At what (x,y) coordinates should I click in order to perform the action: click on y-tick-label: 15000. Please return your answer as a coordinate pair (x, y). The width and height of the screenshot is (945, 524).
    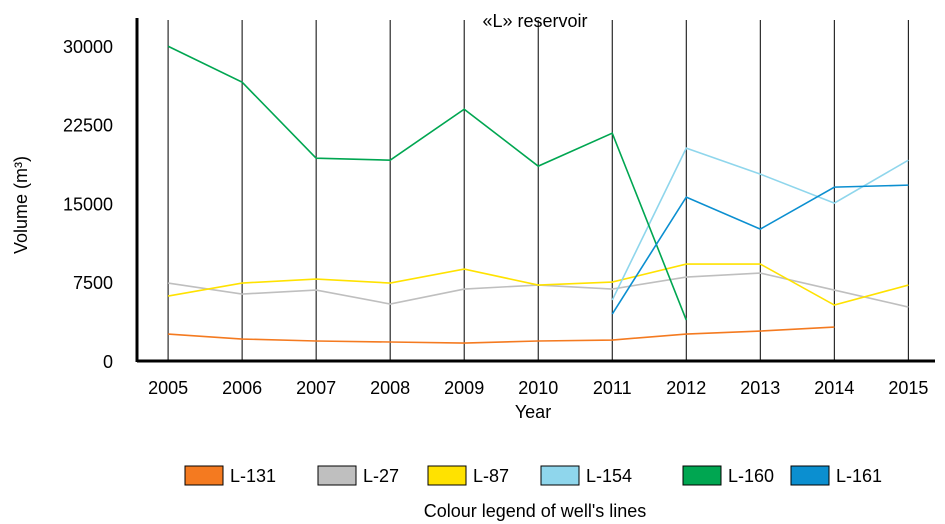
    Looking at the image, I should click on (88, 204).